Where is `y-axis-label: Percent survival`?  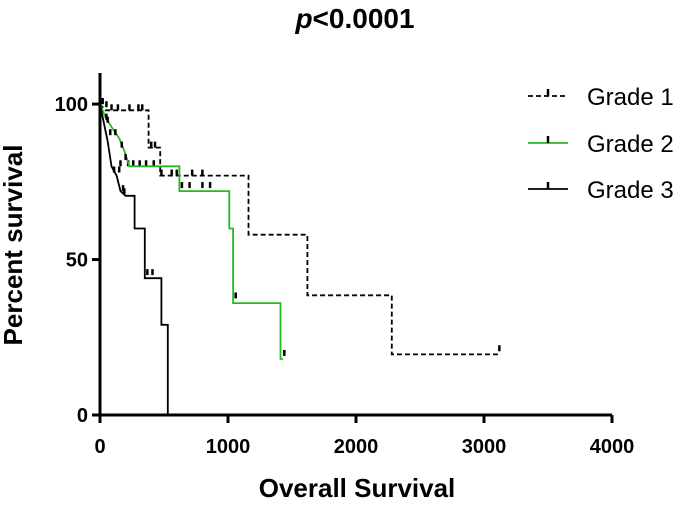
y-axis-label: Percent survival is located at coordinates (14, 245).